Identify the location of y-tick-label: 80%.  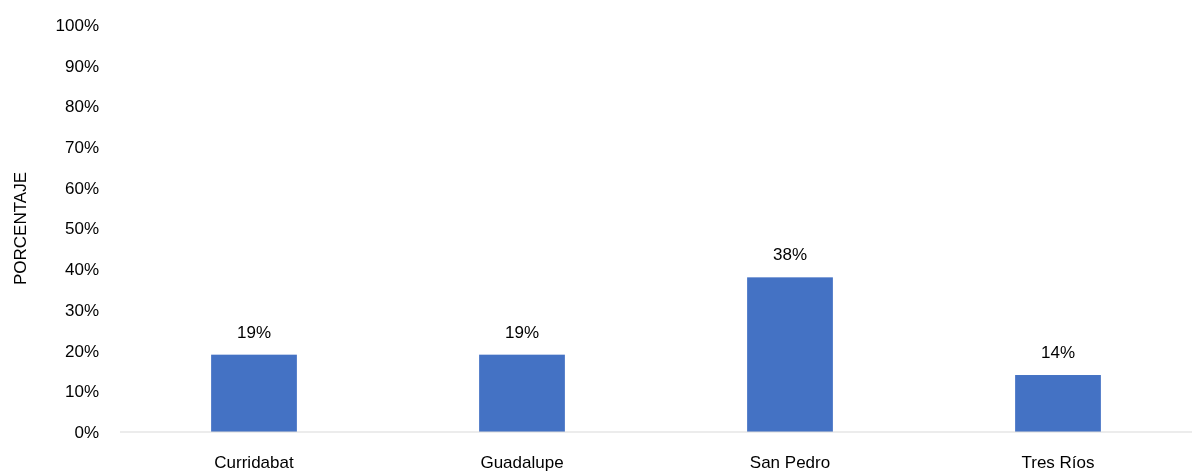
(81, 107).